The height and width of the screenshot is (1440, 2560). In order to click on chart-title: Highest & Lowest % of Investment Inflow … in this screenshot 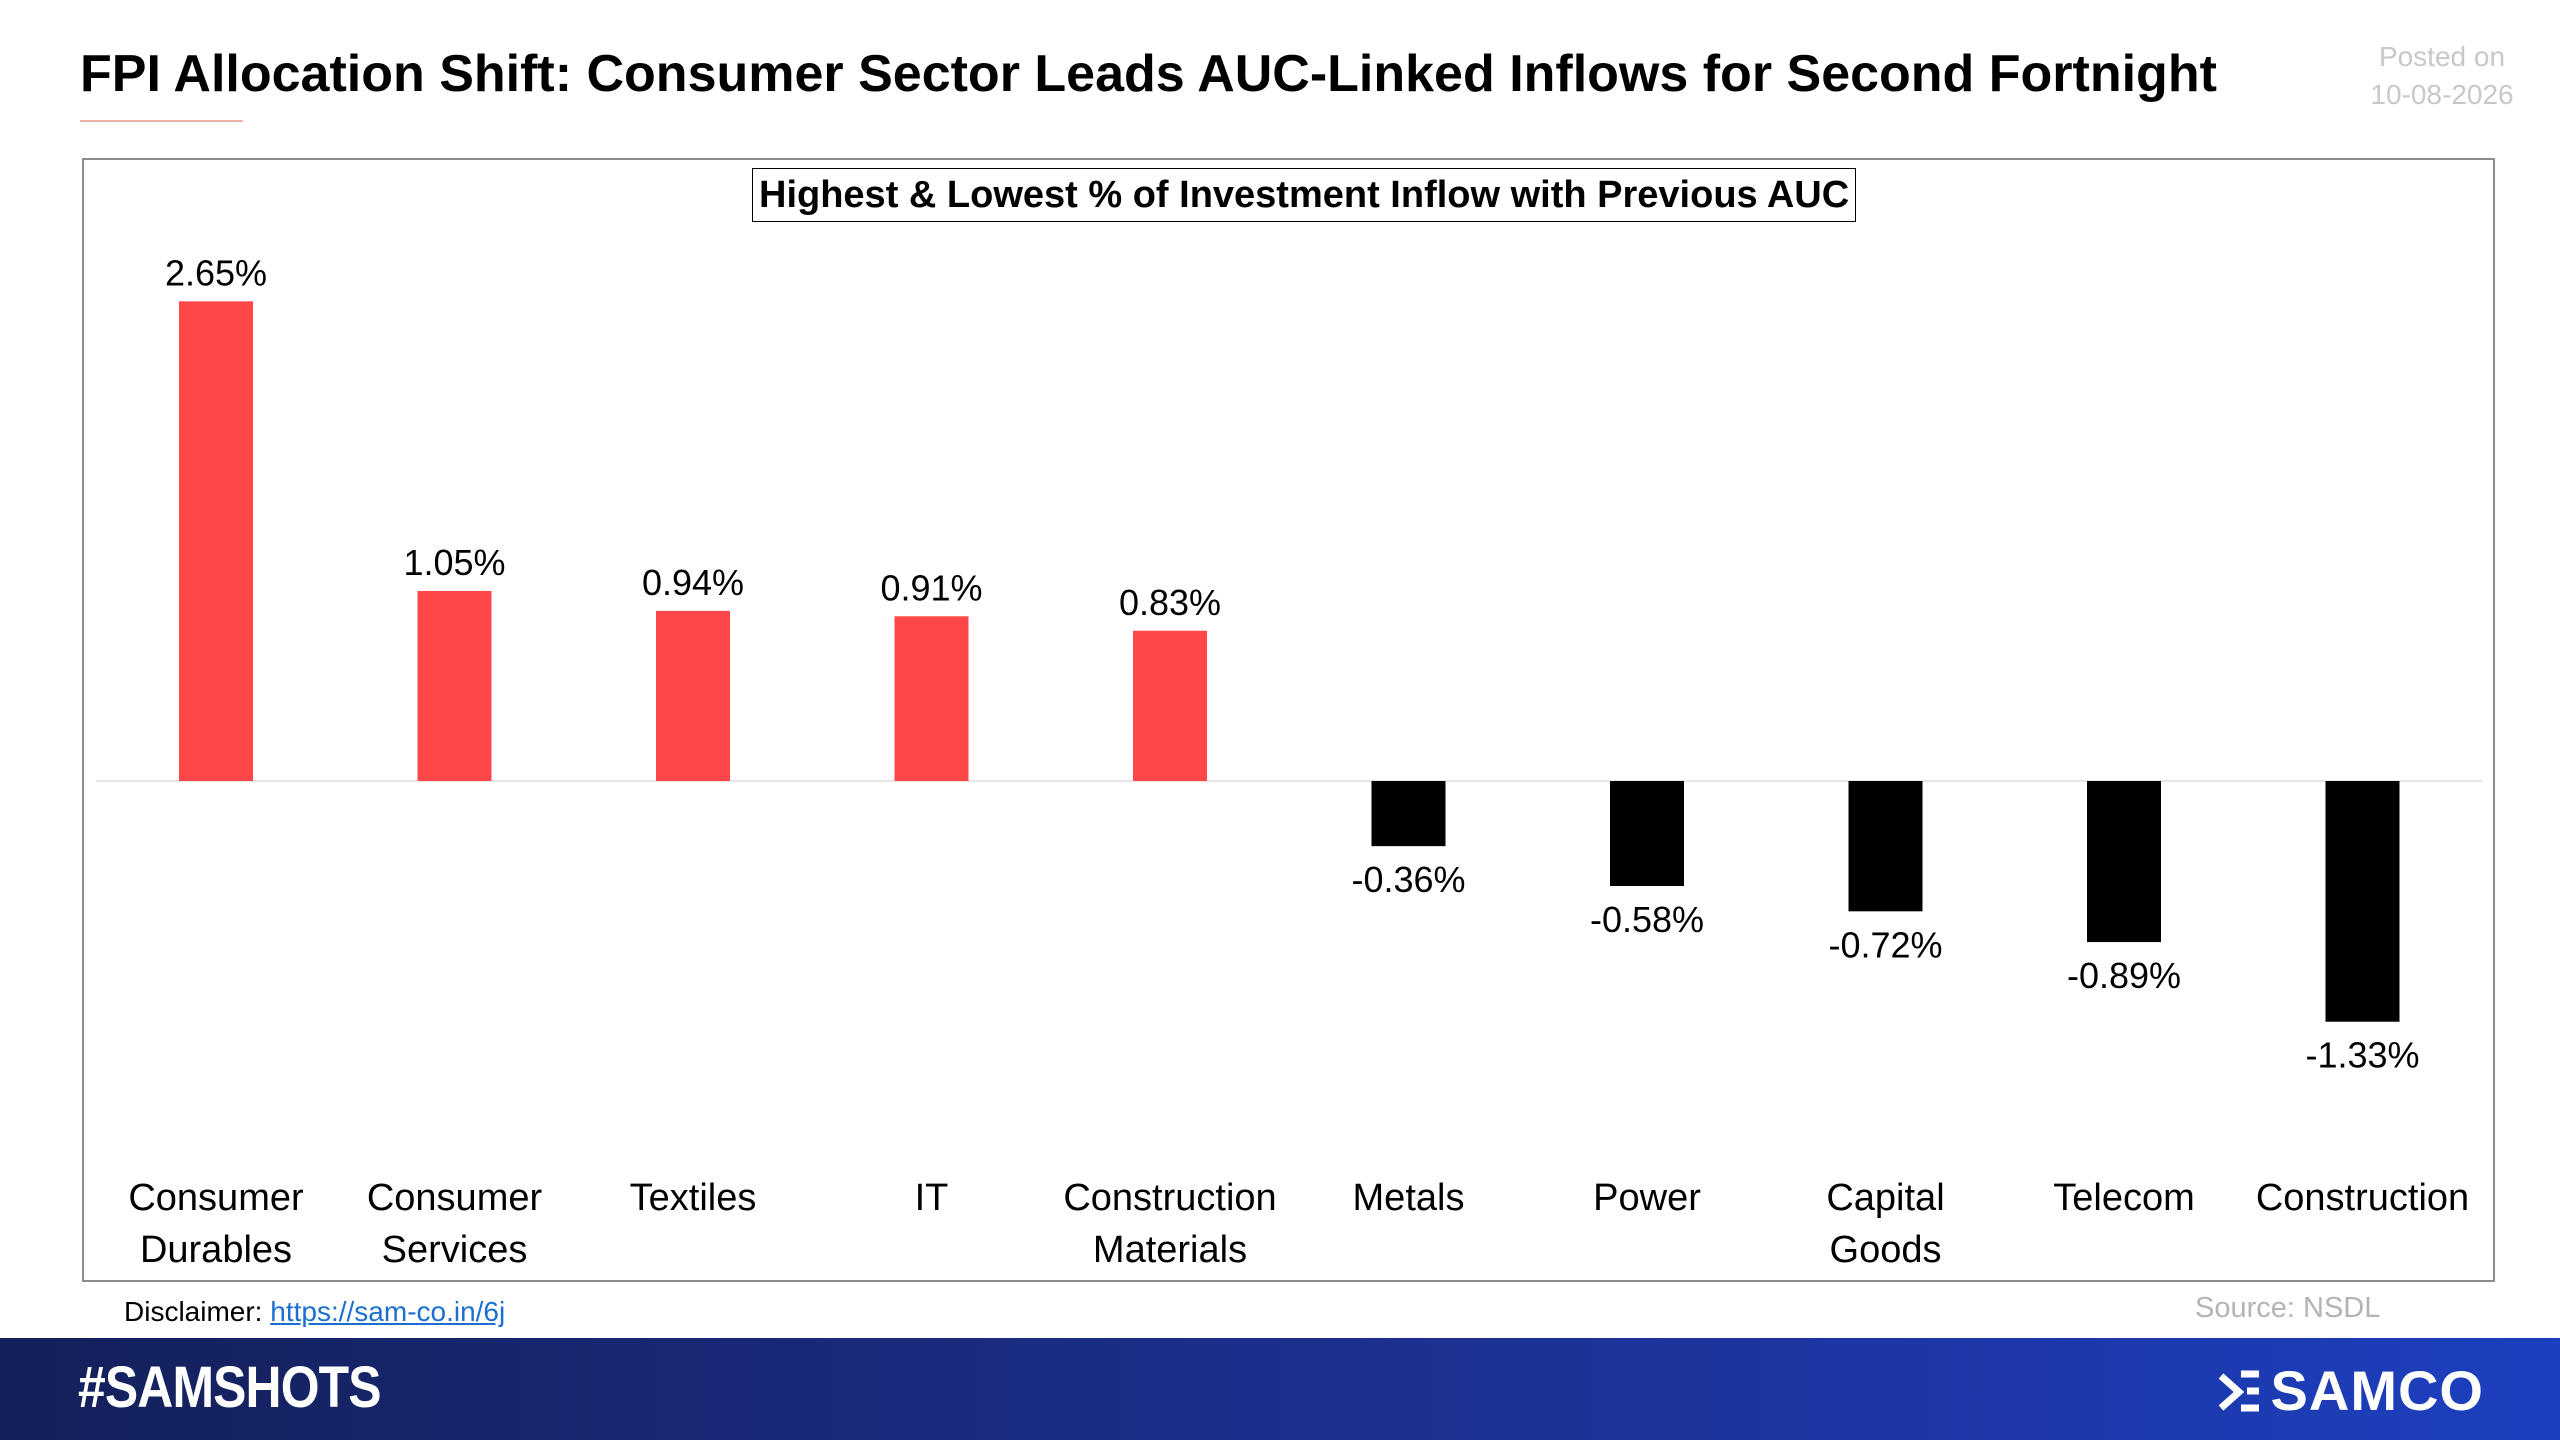, I will do `click(1304, 195)`.